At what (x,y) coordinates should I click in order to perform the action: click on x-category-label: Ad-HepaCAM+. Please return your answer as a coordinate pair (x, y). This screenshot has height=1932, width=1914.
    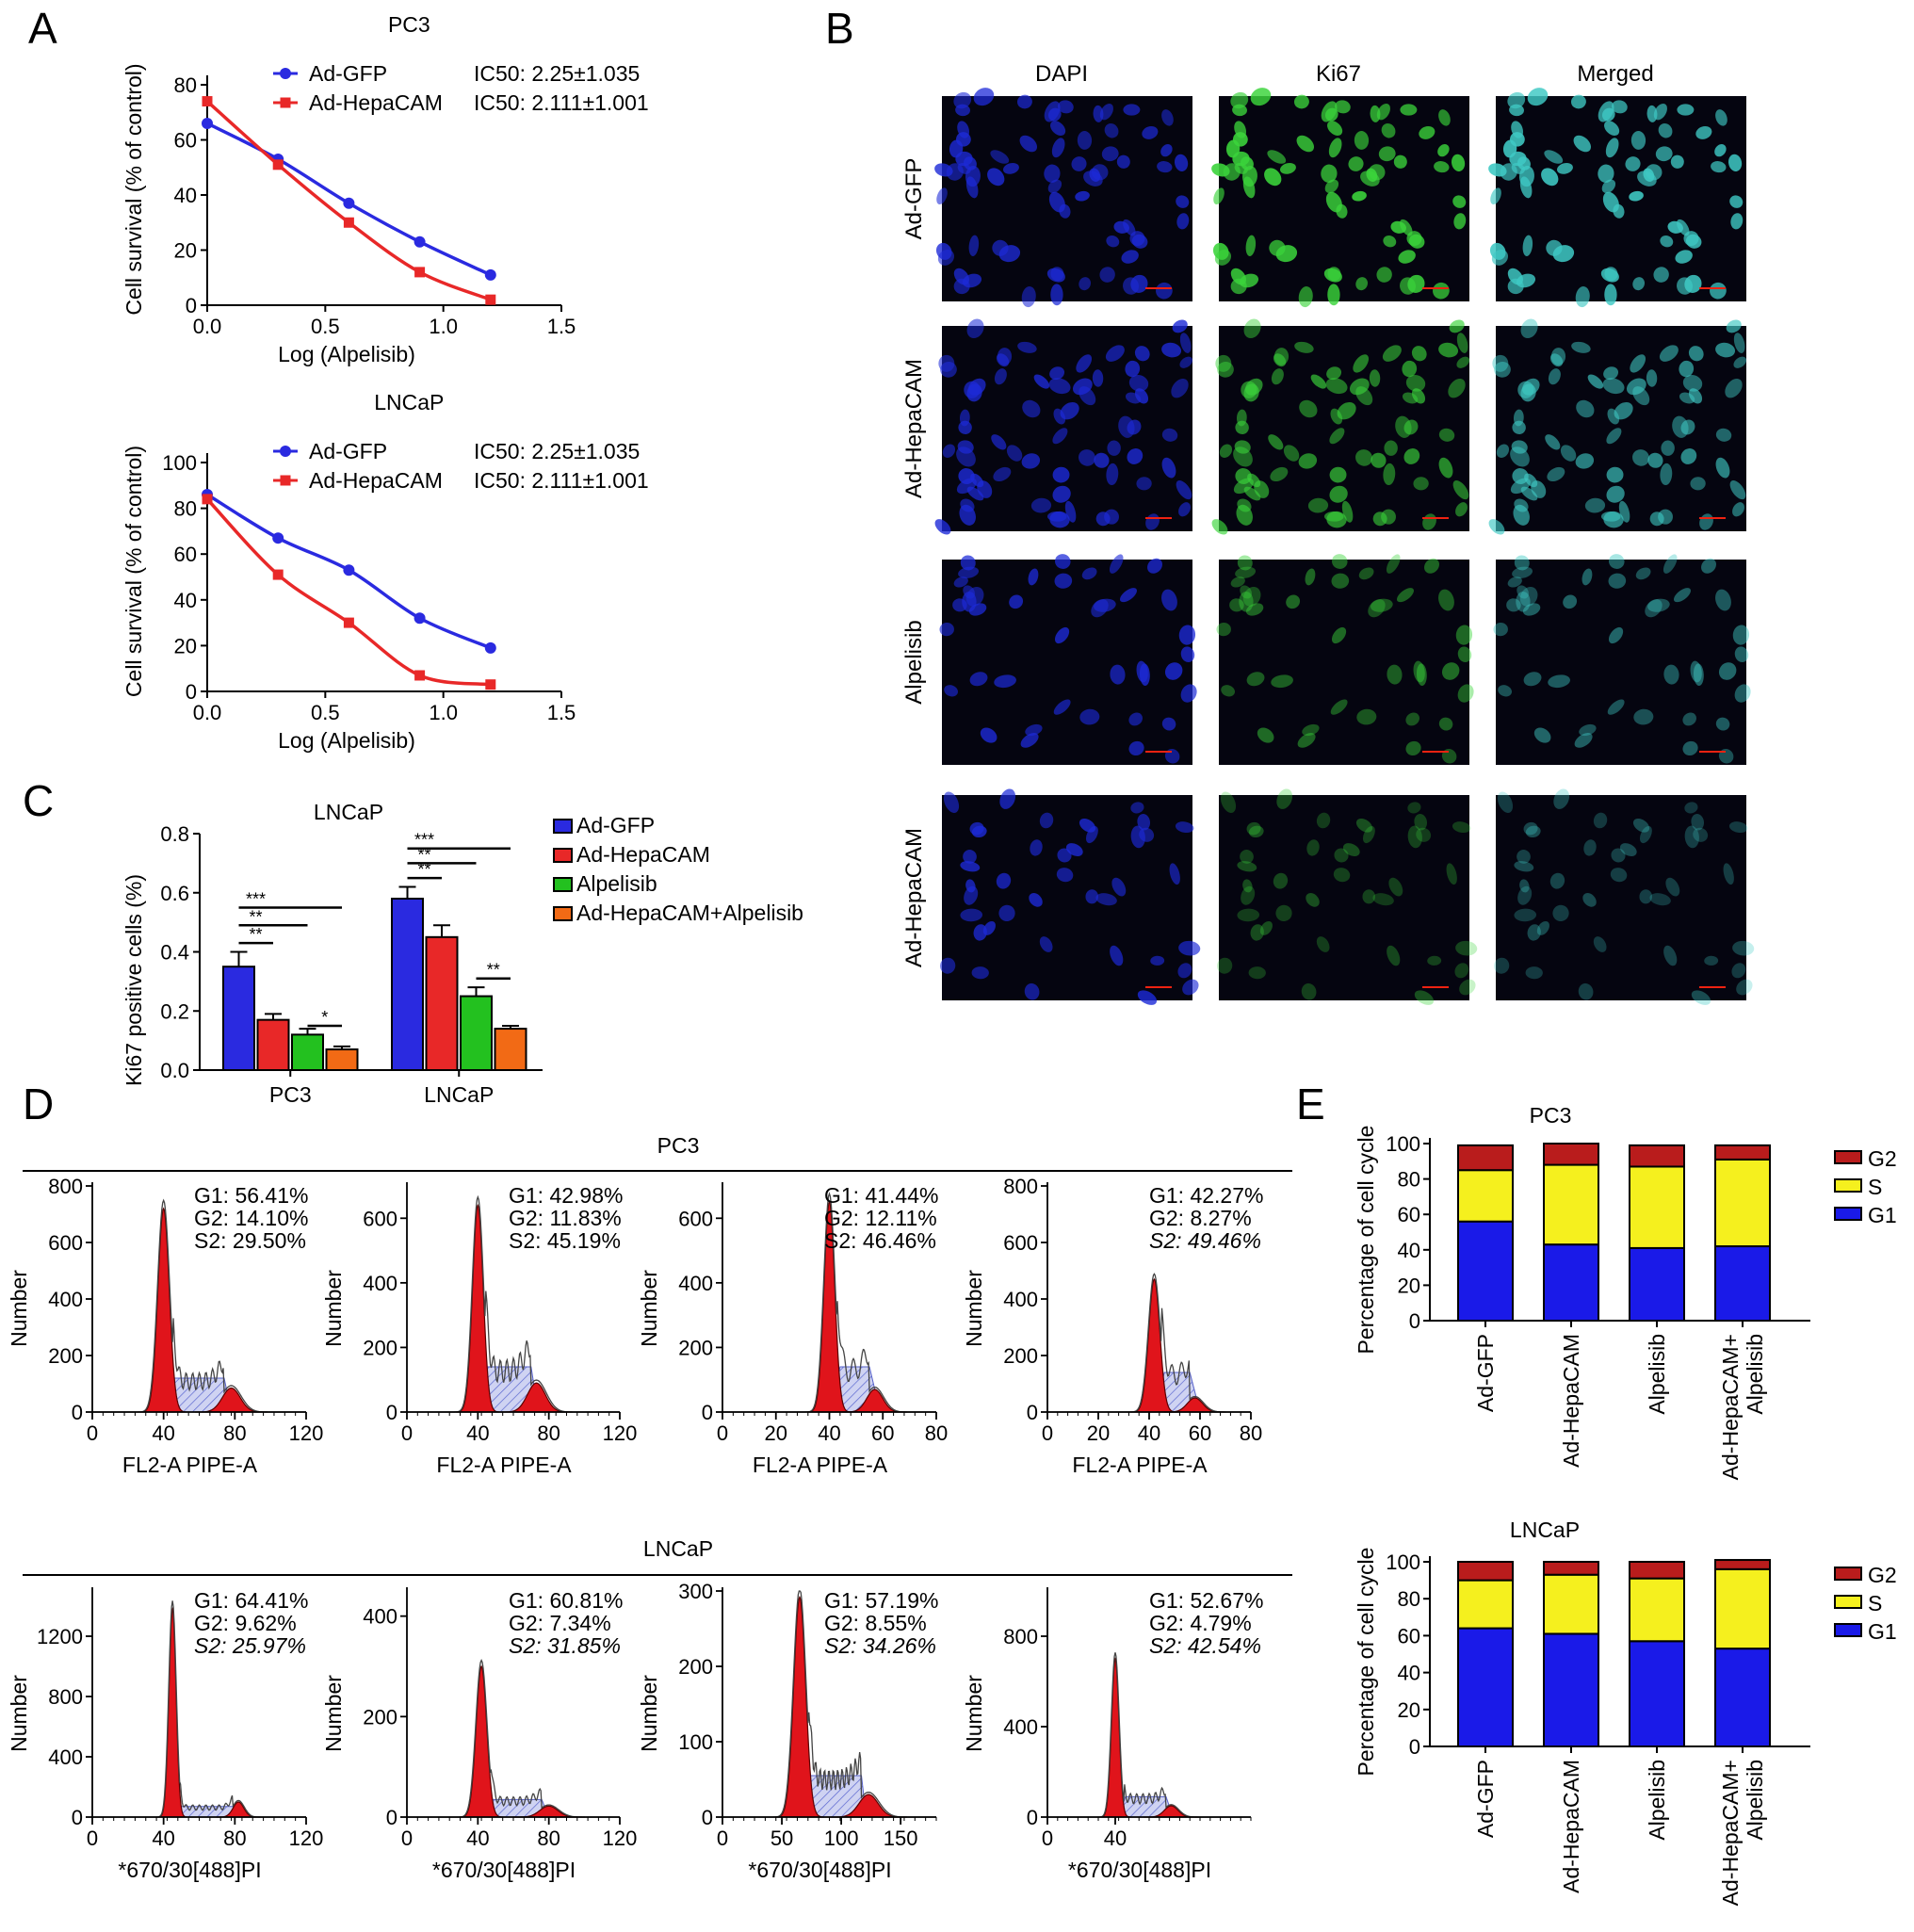
    Looking at the image, I should click on (1730, 1833).